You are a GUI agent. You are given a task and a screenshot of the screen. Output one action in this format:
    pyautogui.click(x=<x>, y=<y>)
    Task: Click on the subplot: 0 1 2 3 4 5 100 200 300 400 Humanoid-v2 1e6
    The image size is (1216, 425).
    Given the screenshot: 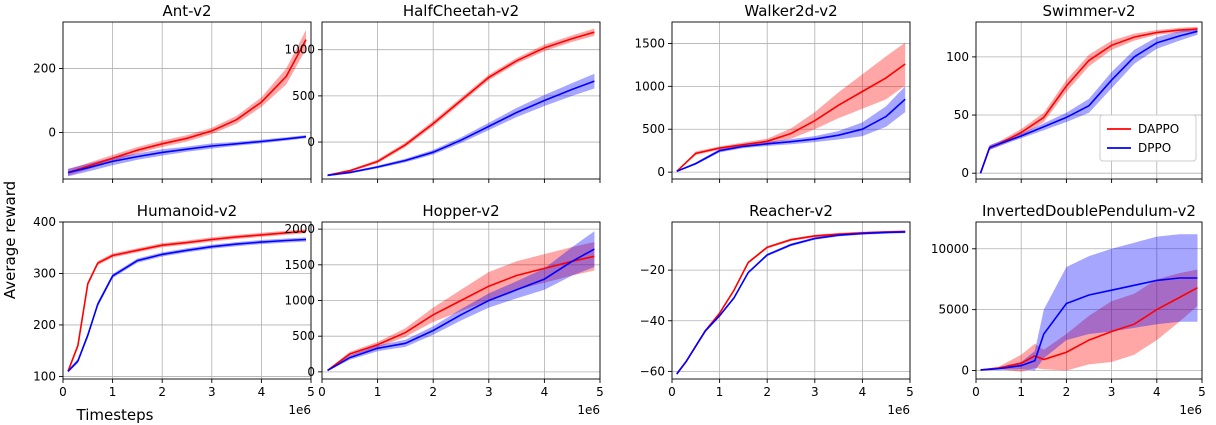 What is the action you would take?
    pyautogui.click(x=174, y=309)
    